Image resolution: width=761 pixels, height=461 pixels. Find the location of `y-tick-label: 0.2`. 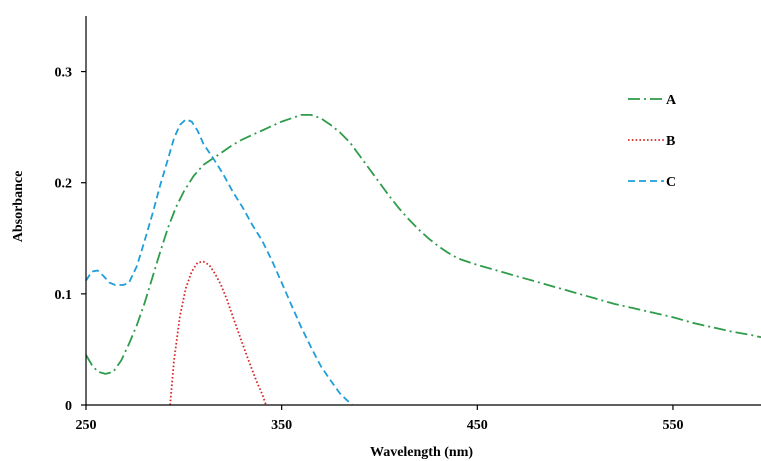

y-tick-label: 0.2 is located at coordinates (64, 184).